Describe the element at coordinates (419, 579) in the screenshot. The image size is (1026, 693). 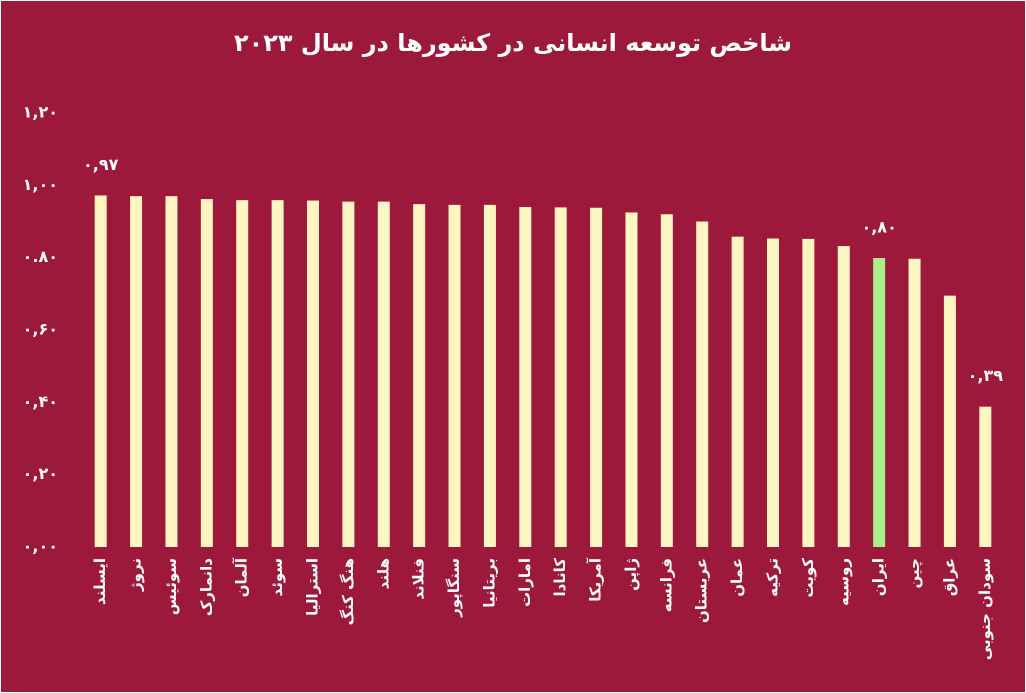
I see `x-tick-label: فنلاند` at that location.